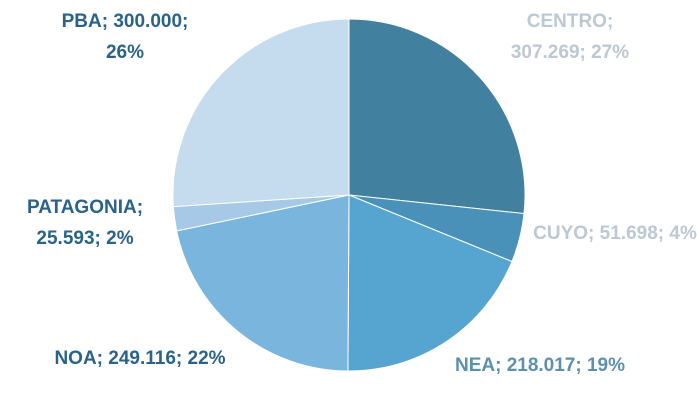 Image resolution: width=697 pixels, height=413 pixels. I want to click on data-label: PBA; 300.000; 26%, so click(125, 37).